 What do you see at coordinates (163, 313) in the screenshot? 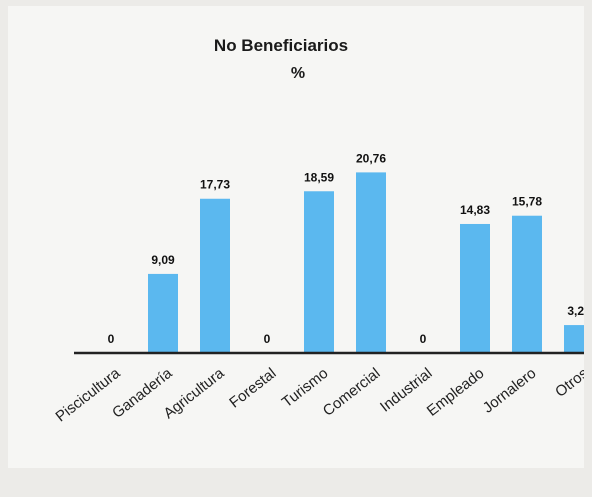
I see `bar-ganadería` at bounding box center [163, 313].